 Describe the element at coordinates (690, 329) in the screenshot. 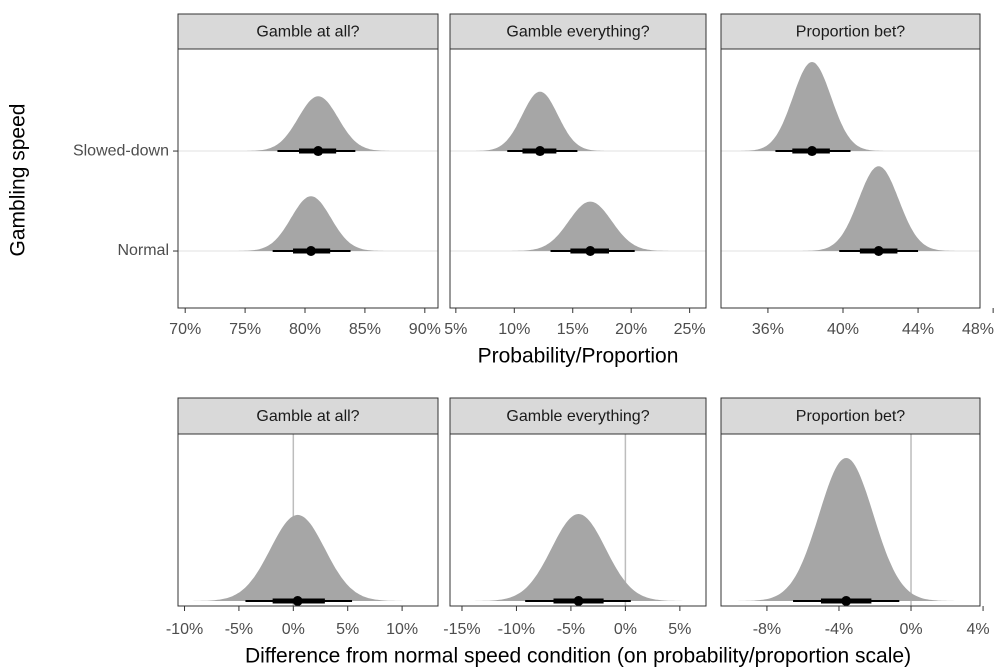

I see `x-tick-label: 25%` at that location.